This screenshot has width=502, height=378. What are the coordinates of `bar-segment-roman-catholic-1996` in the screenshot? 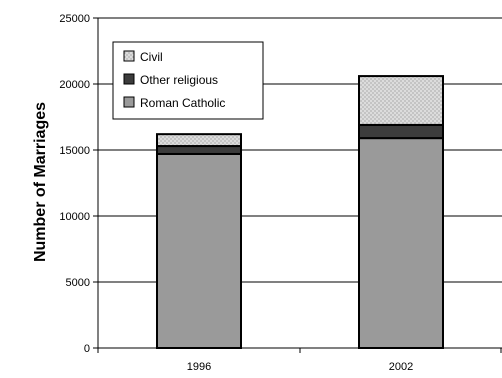 It's located at (199, 250).